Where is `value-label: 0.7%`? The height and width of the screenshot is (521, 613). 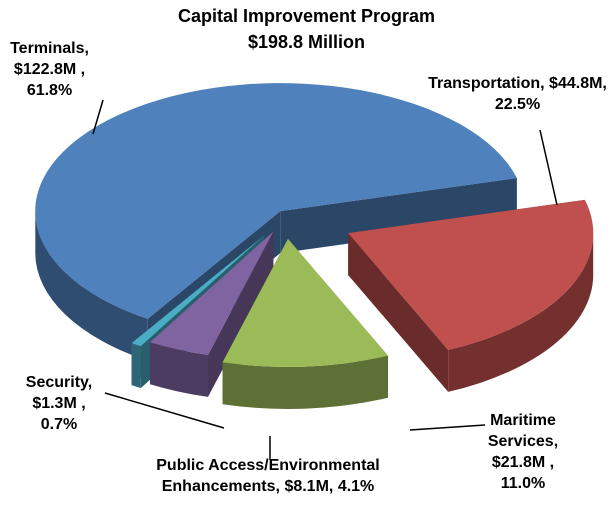 value-label: 0.7% is located at coordinates (59, 424).